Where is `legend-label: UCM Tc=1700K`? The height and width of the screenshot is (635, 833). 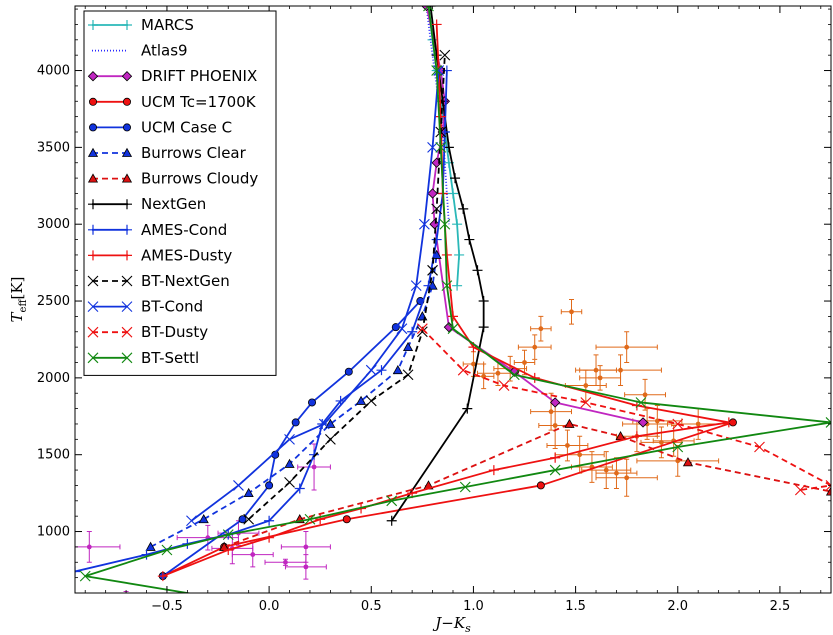
legend-label: UCM Tc=1700K is located at coordinates (199, 102).